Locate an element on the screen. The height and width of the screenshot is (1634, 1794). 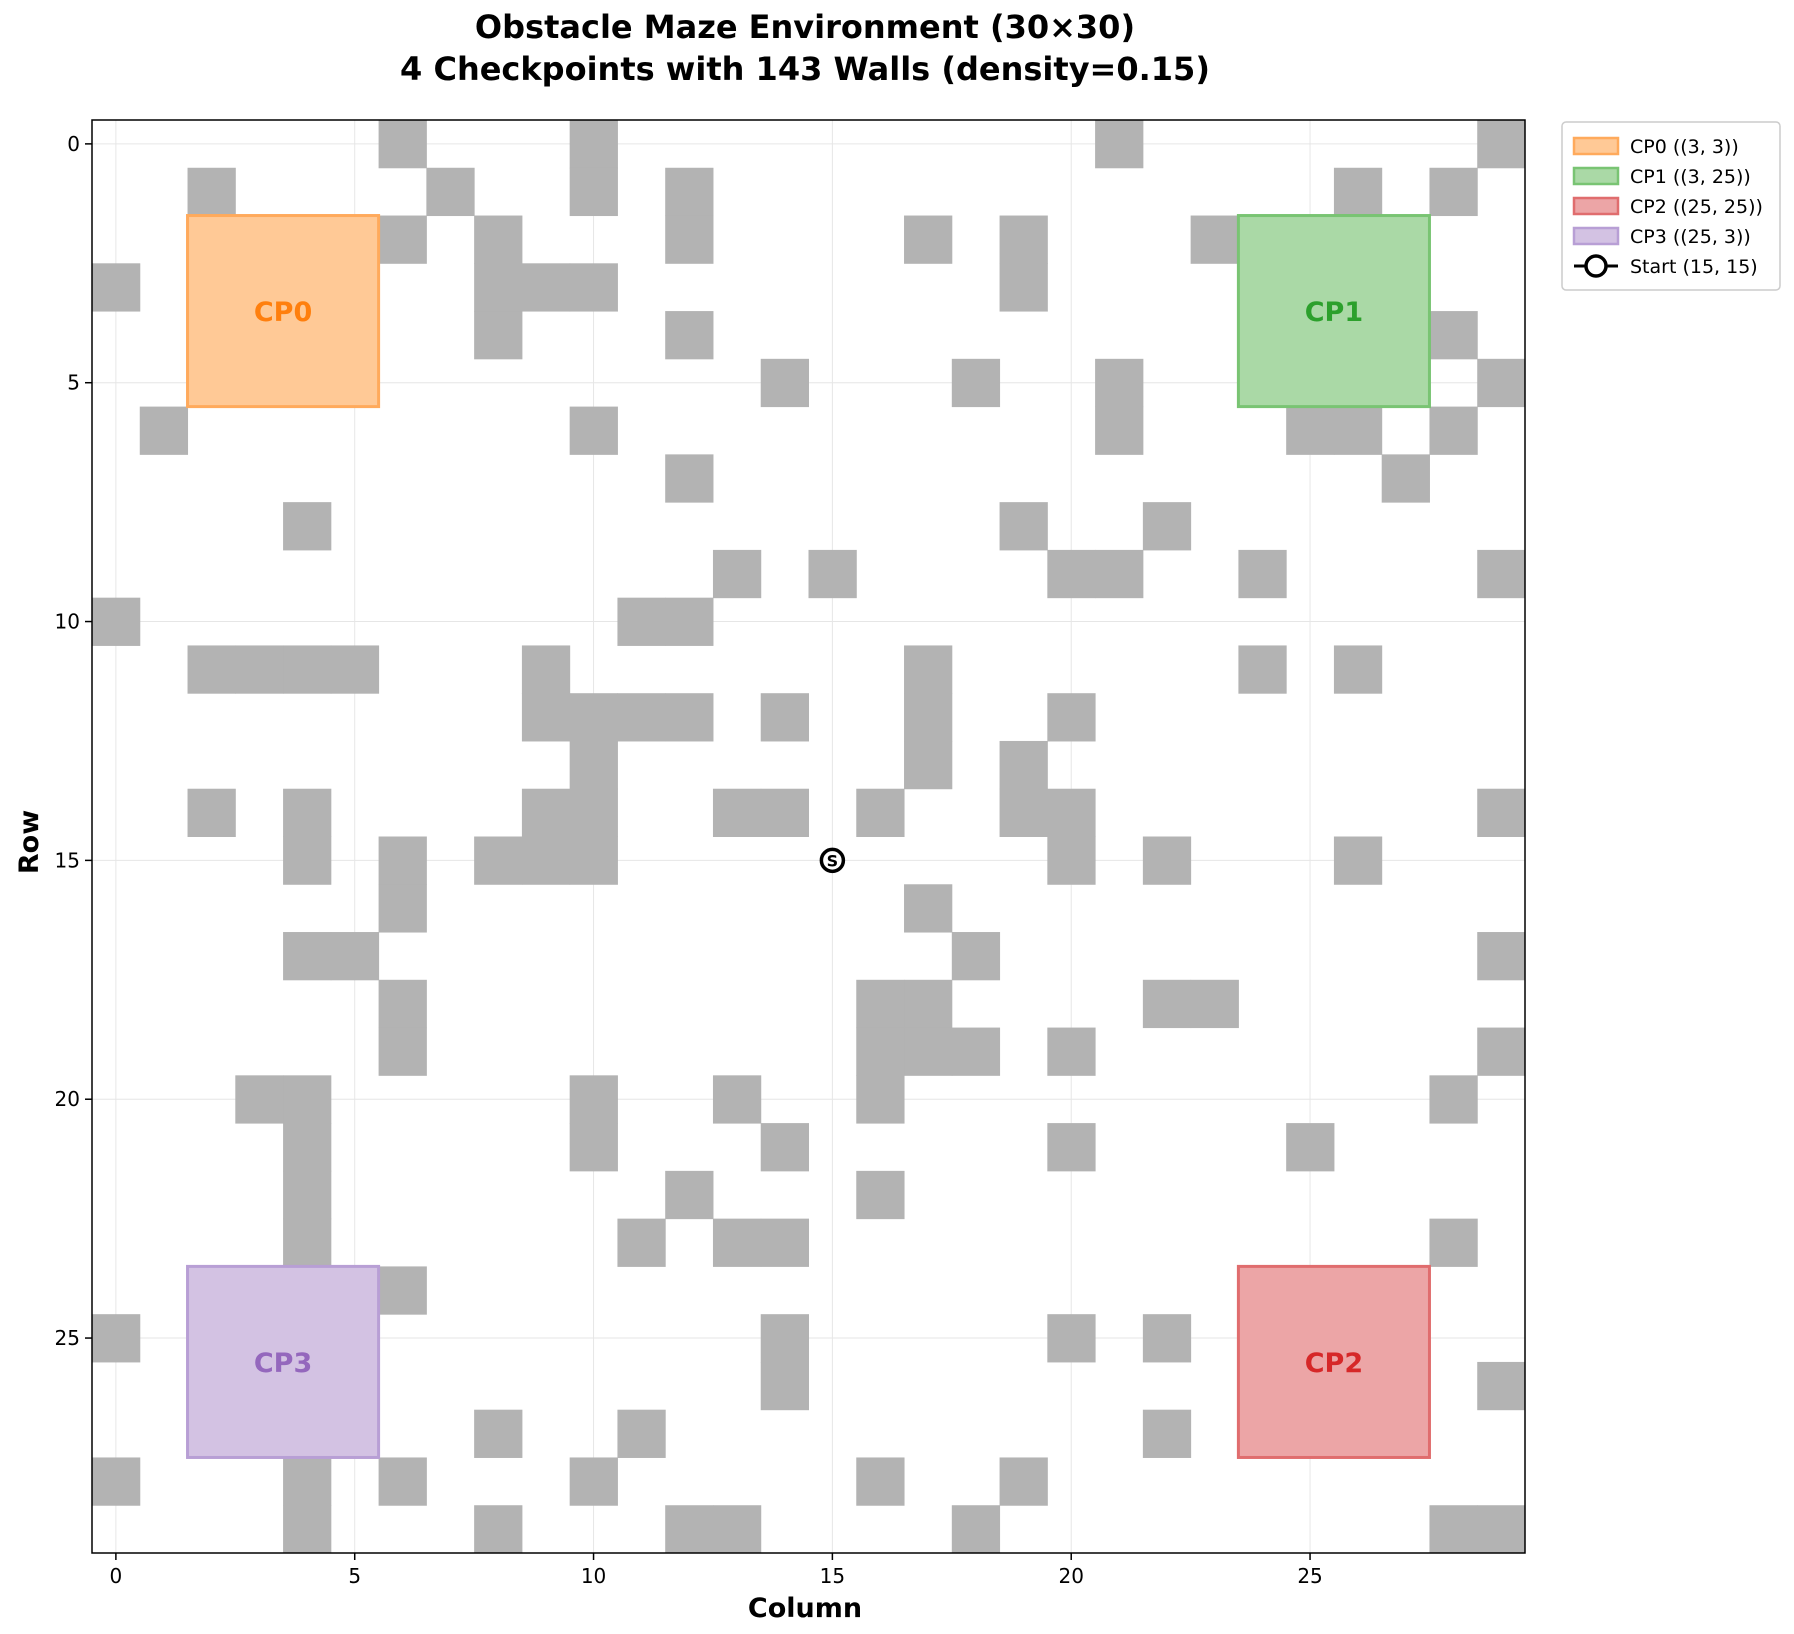
y-tick-label: 25 is located at coordinates (67, 1338).